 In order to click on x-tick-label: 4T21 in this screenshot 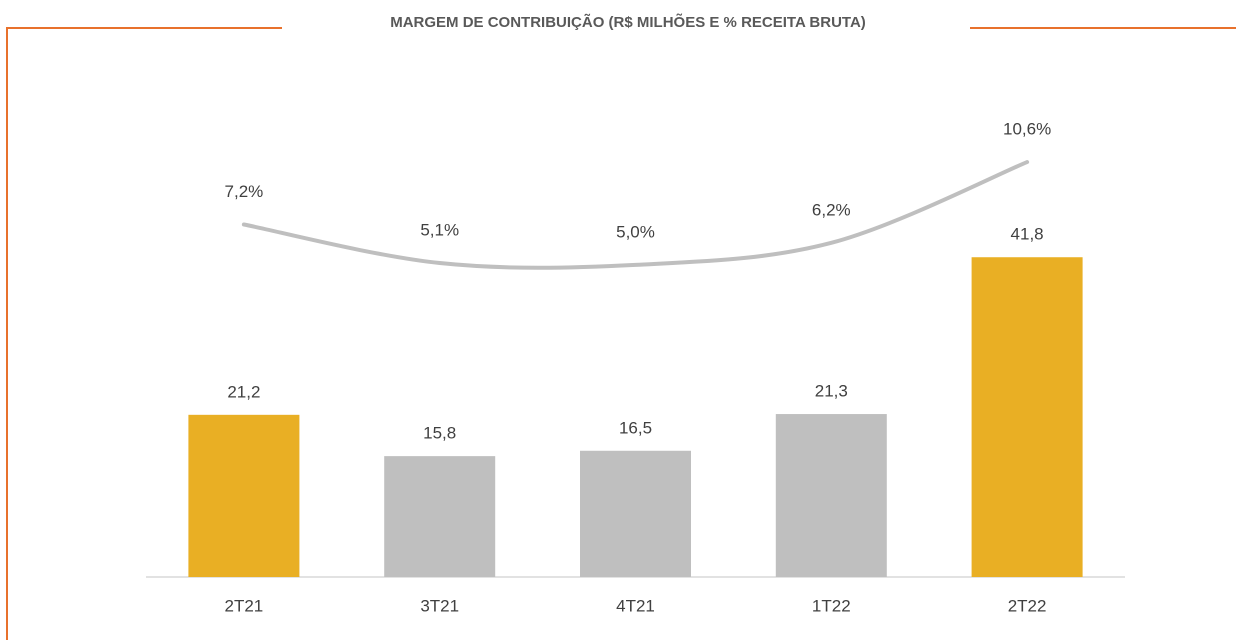, I will do `click(635, 605)`.